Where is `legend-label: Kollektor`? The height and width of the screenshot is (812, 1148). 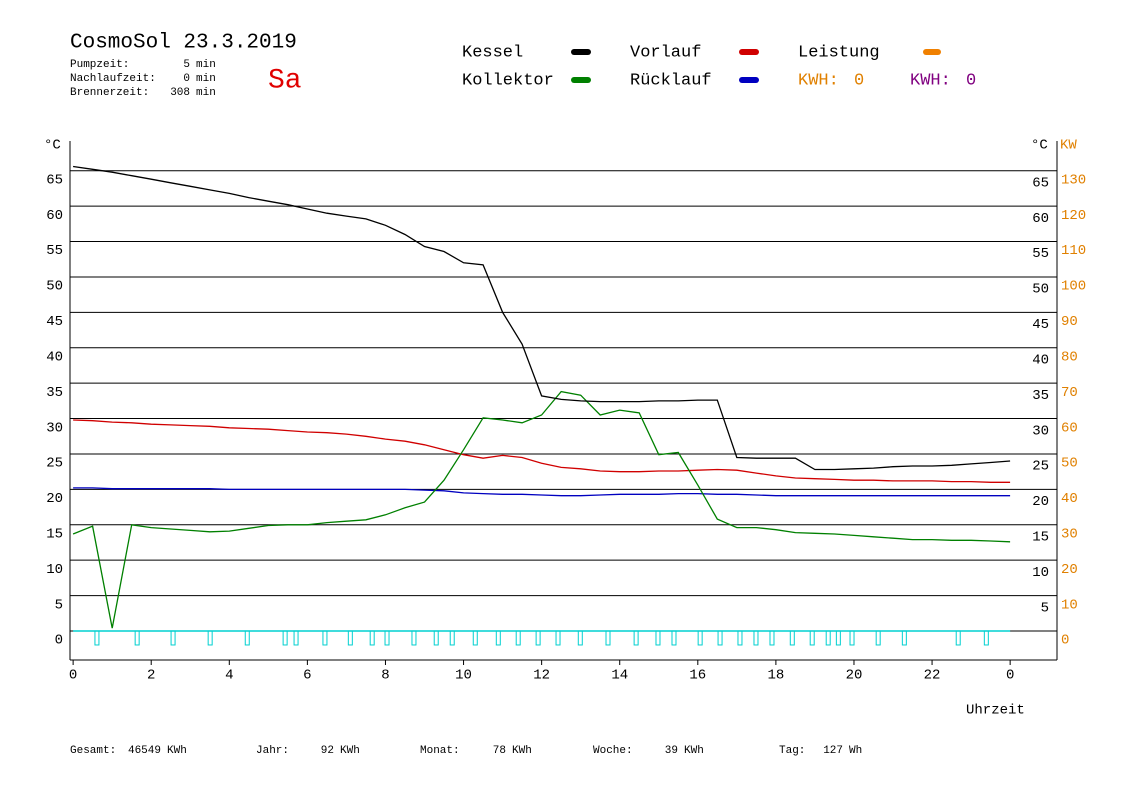
legend-label: Kollektor is located at coordinates (508, 80).